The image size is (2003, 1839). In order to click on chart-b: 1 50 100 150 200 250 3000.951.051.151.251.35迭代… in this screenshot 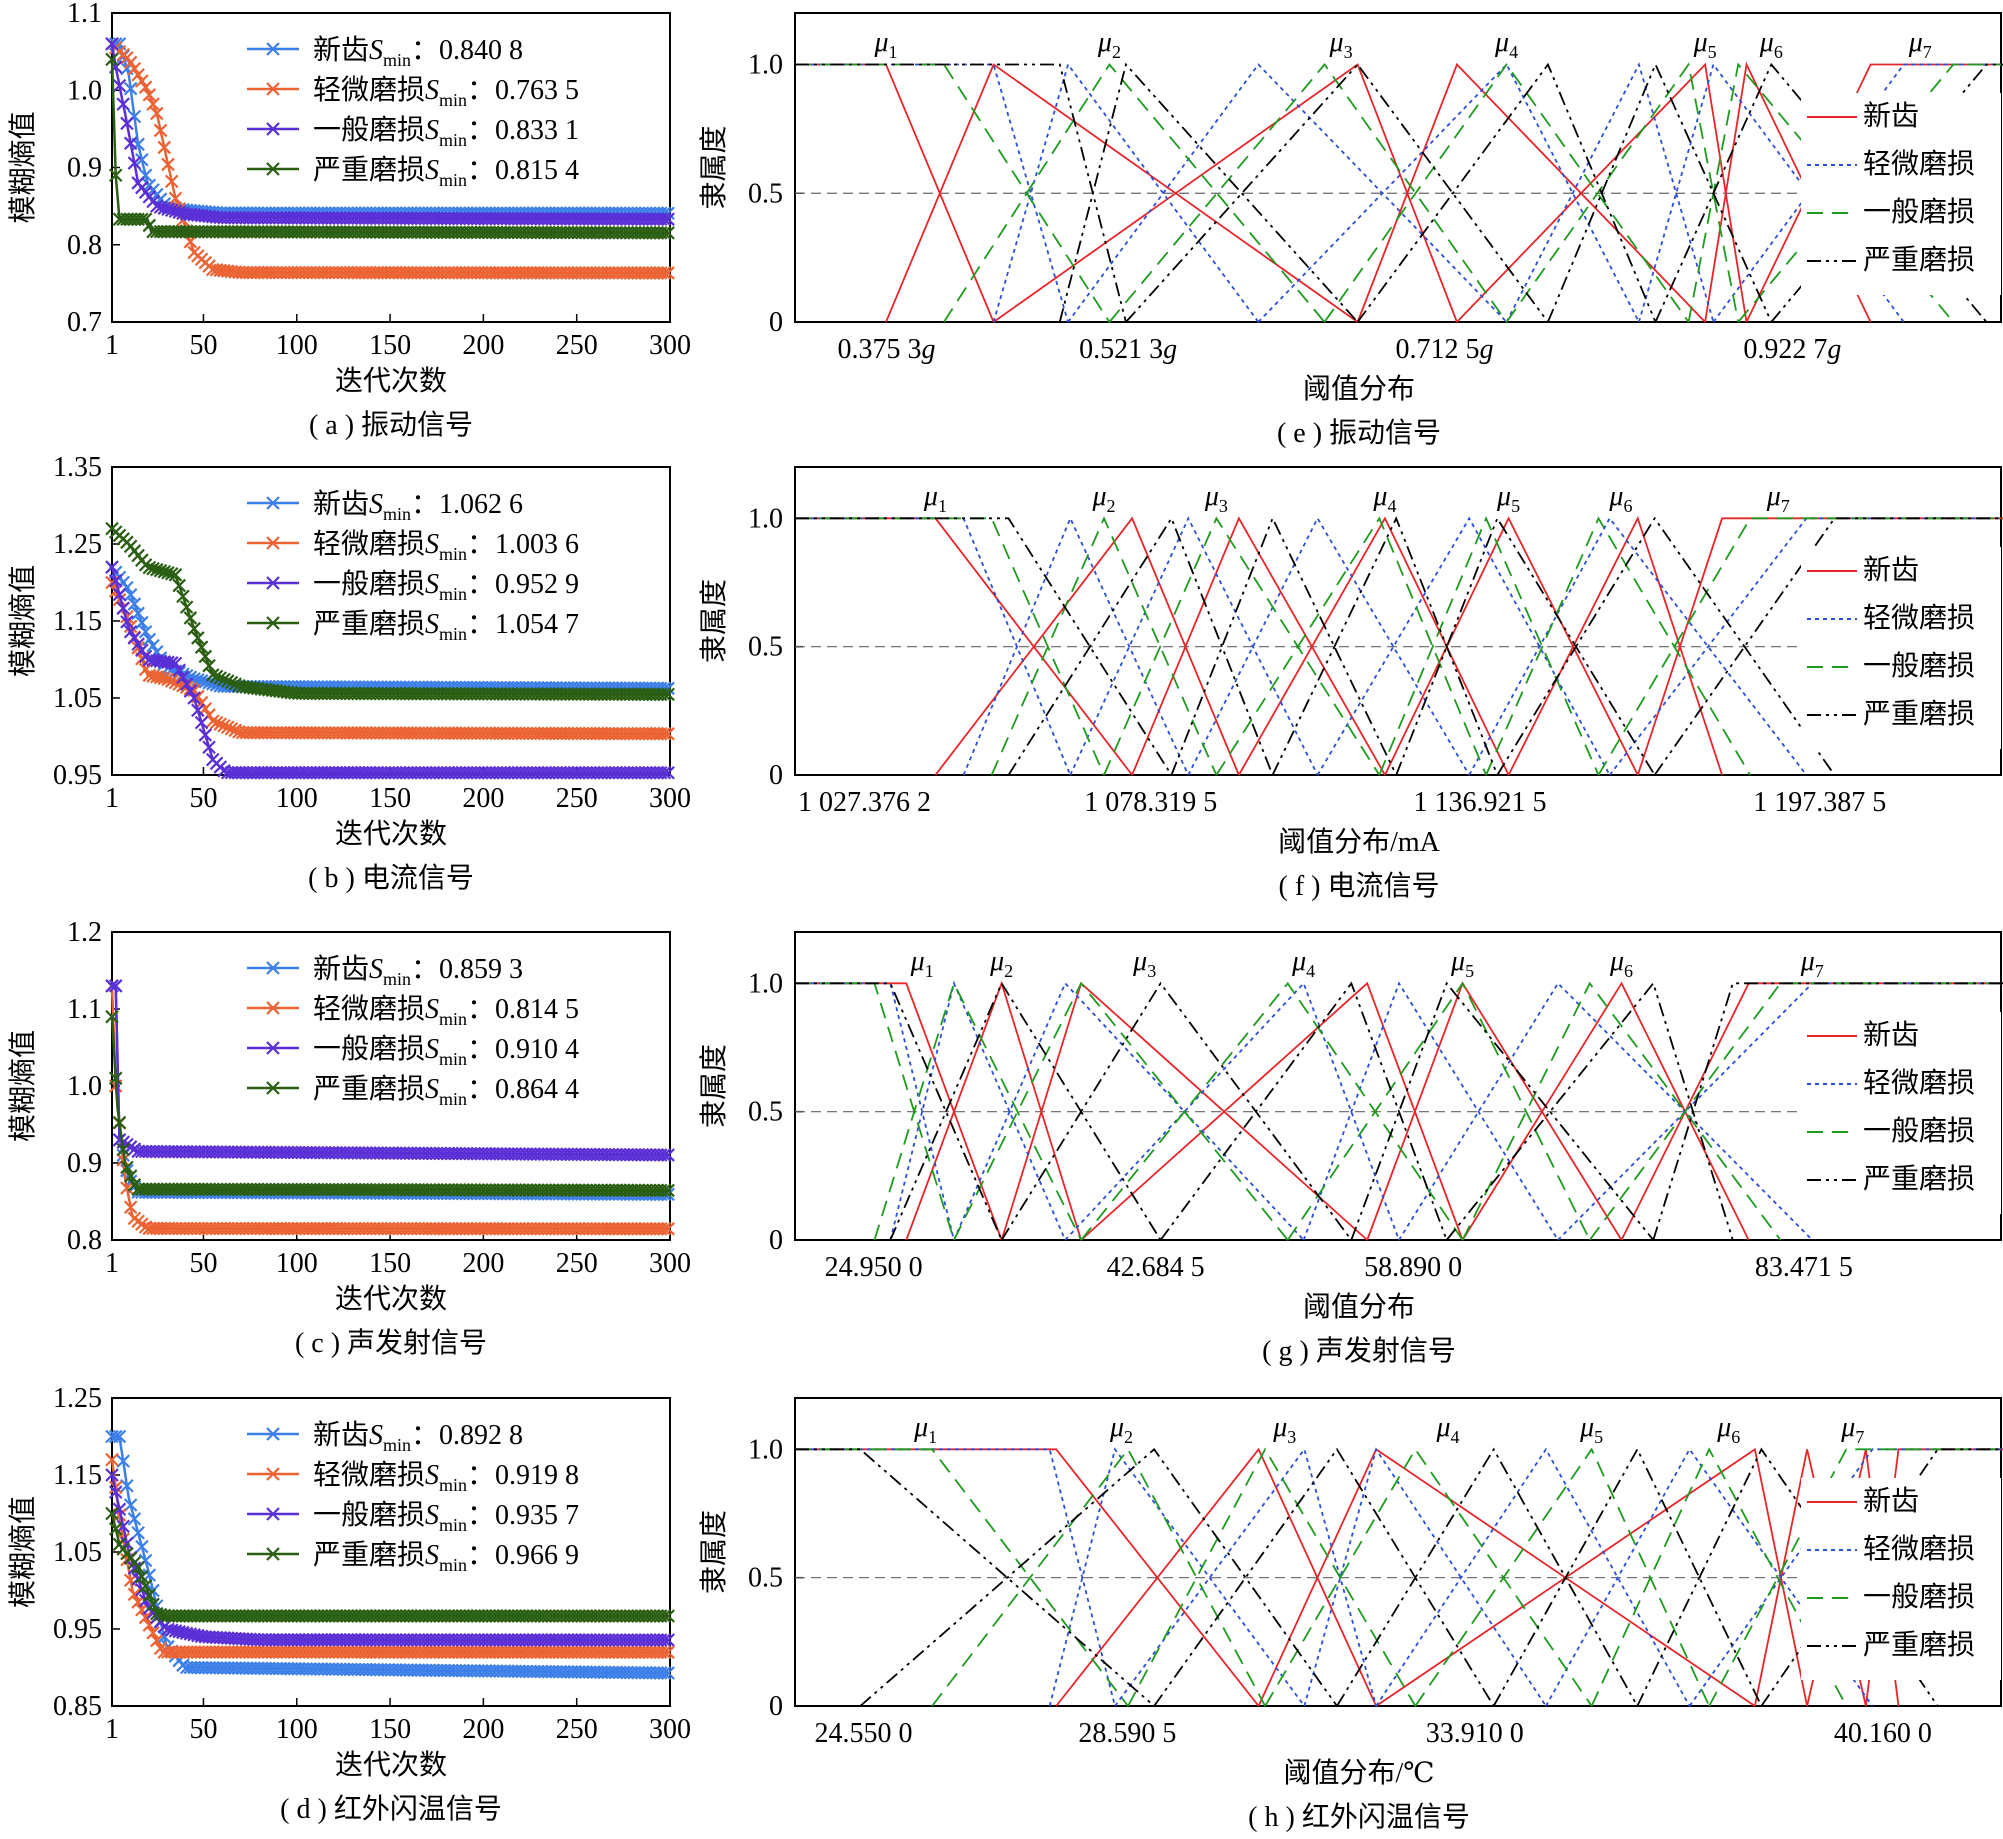, I will do `click(349, 673)`.